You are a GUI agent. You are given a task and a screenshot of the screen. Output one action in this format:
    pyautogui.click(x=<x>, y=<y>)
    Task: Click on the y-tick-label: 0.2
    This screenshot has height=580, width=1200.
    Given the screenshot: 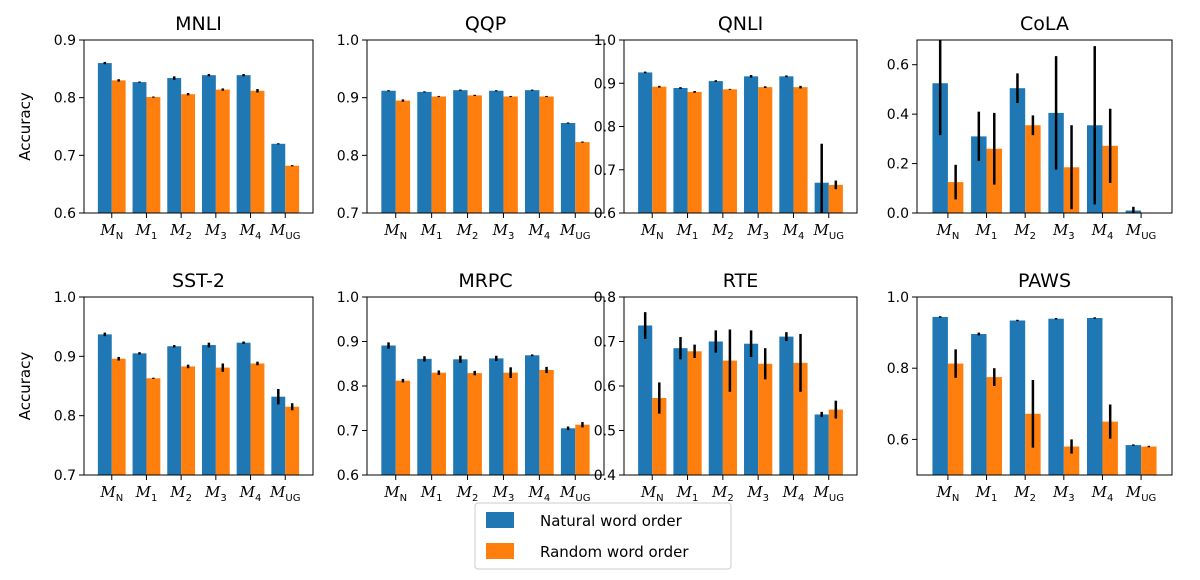 What is the action you would take?
    pyautogui.click(x=898, y=165)
    